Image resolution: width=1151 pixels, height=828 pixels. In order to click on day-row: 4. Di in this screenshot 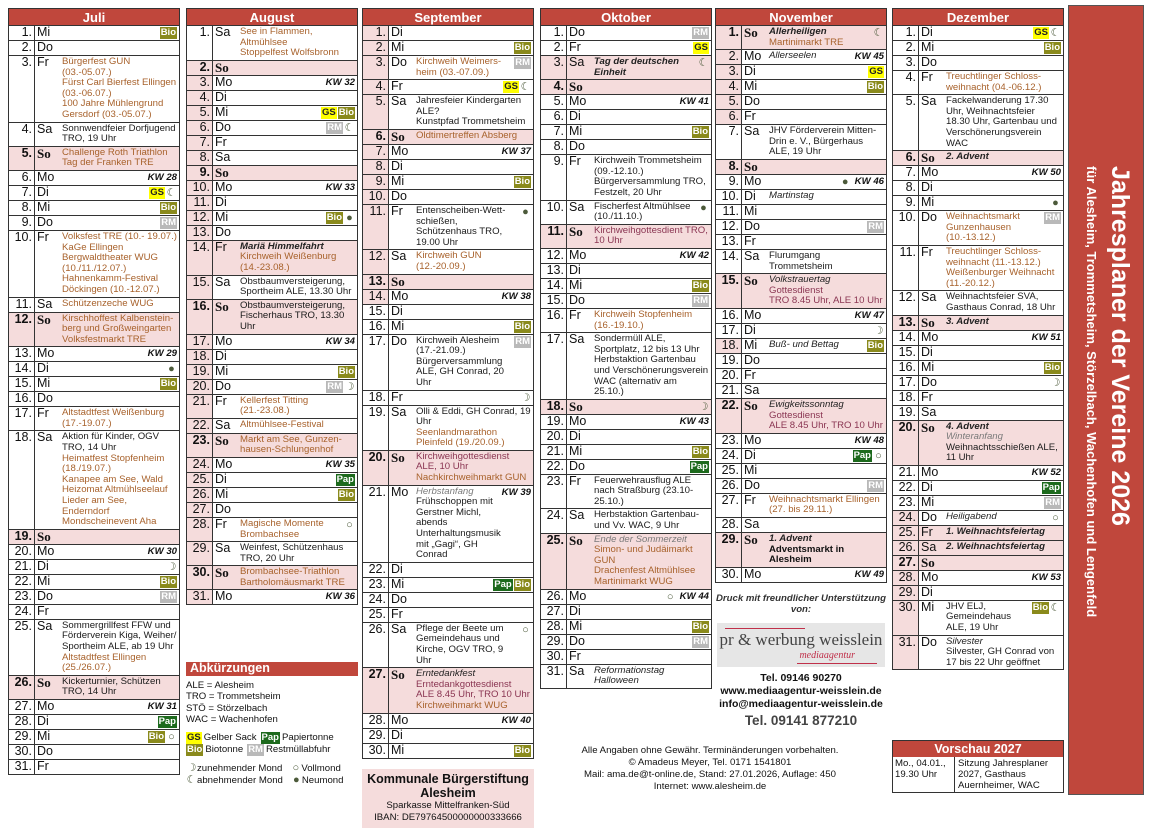, I will do `click(272, 98)`.